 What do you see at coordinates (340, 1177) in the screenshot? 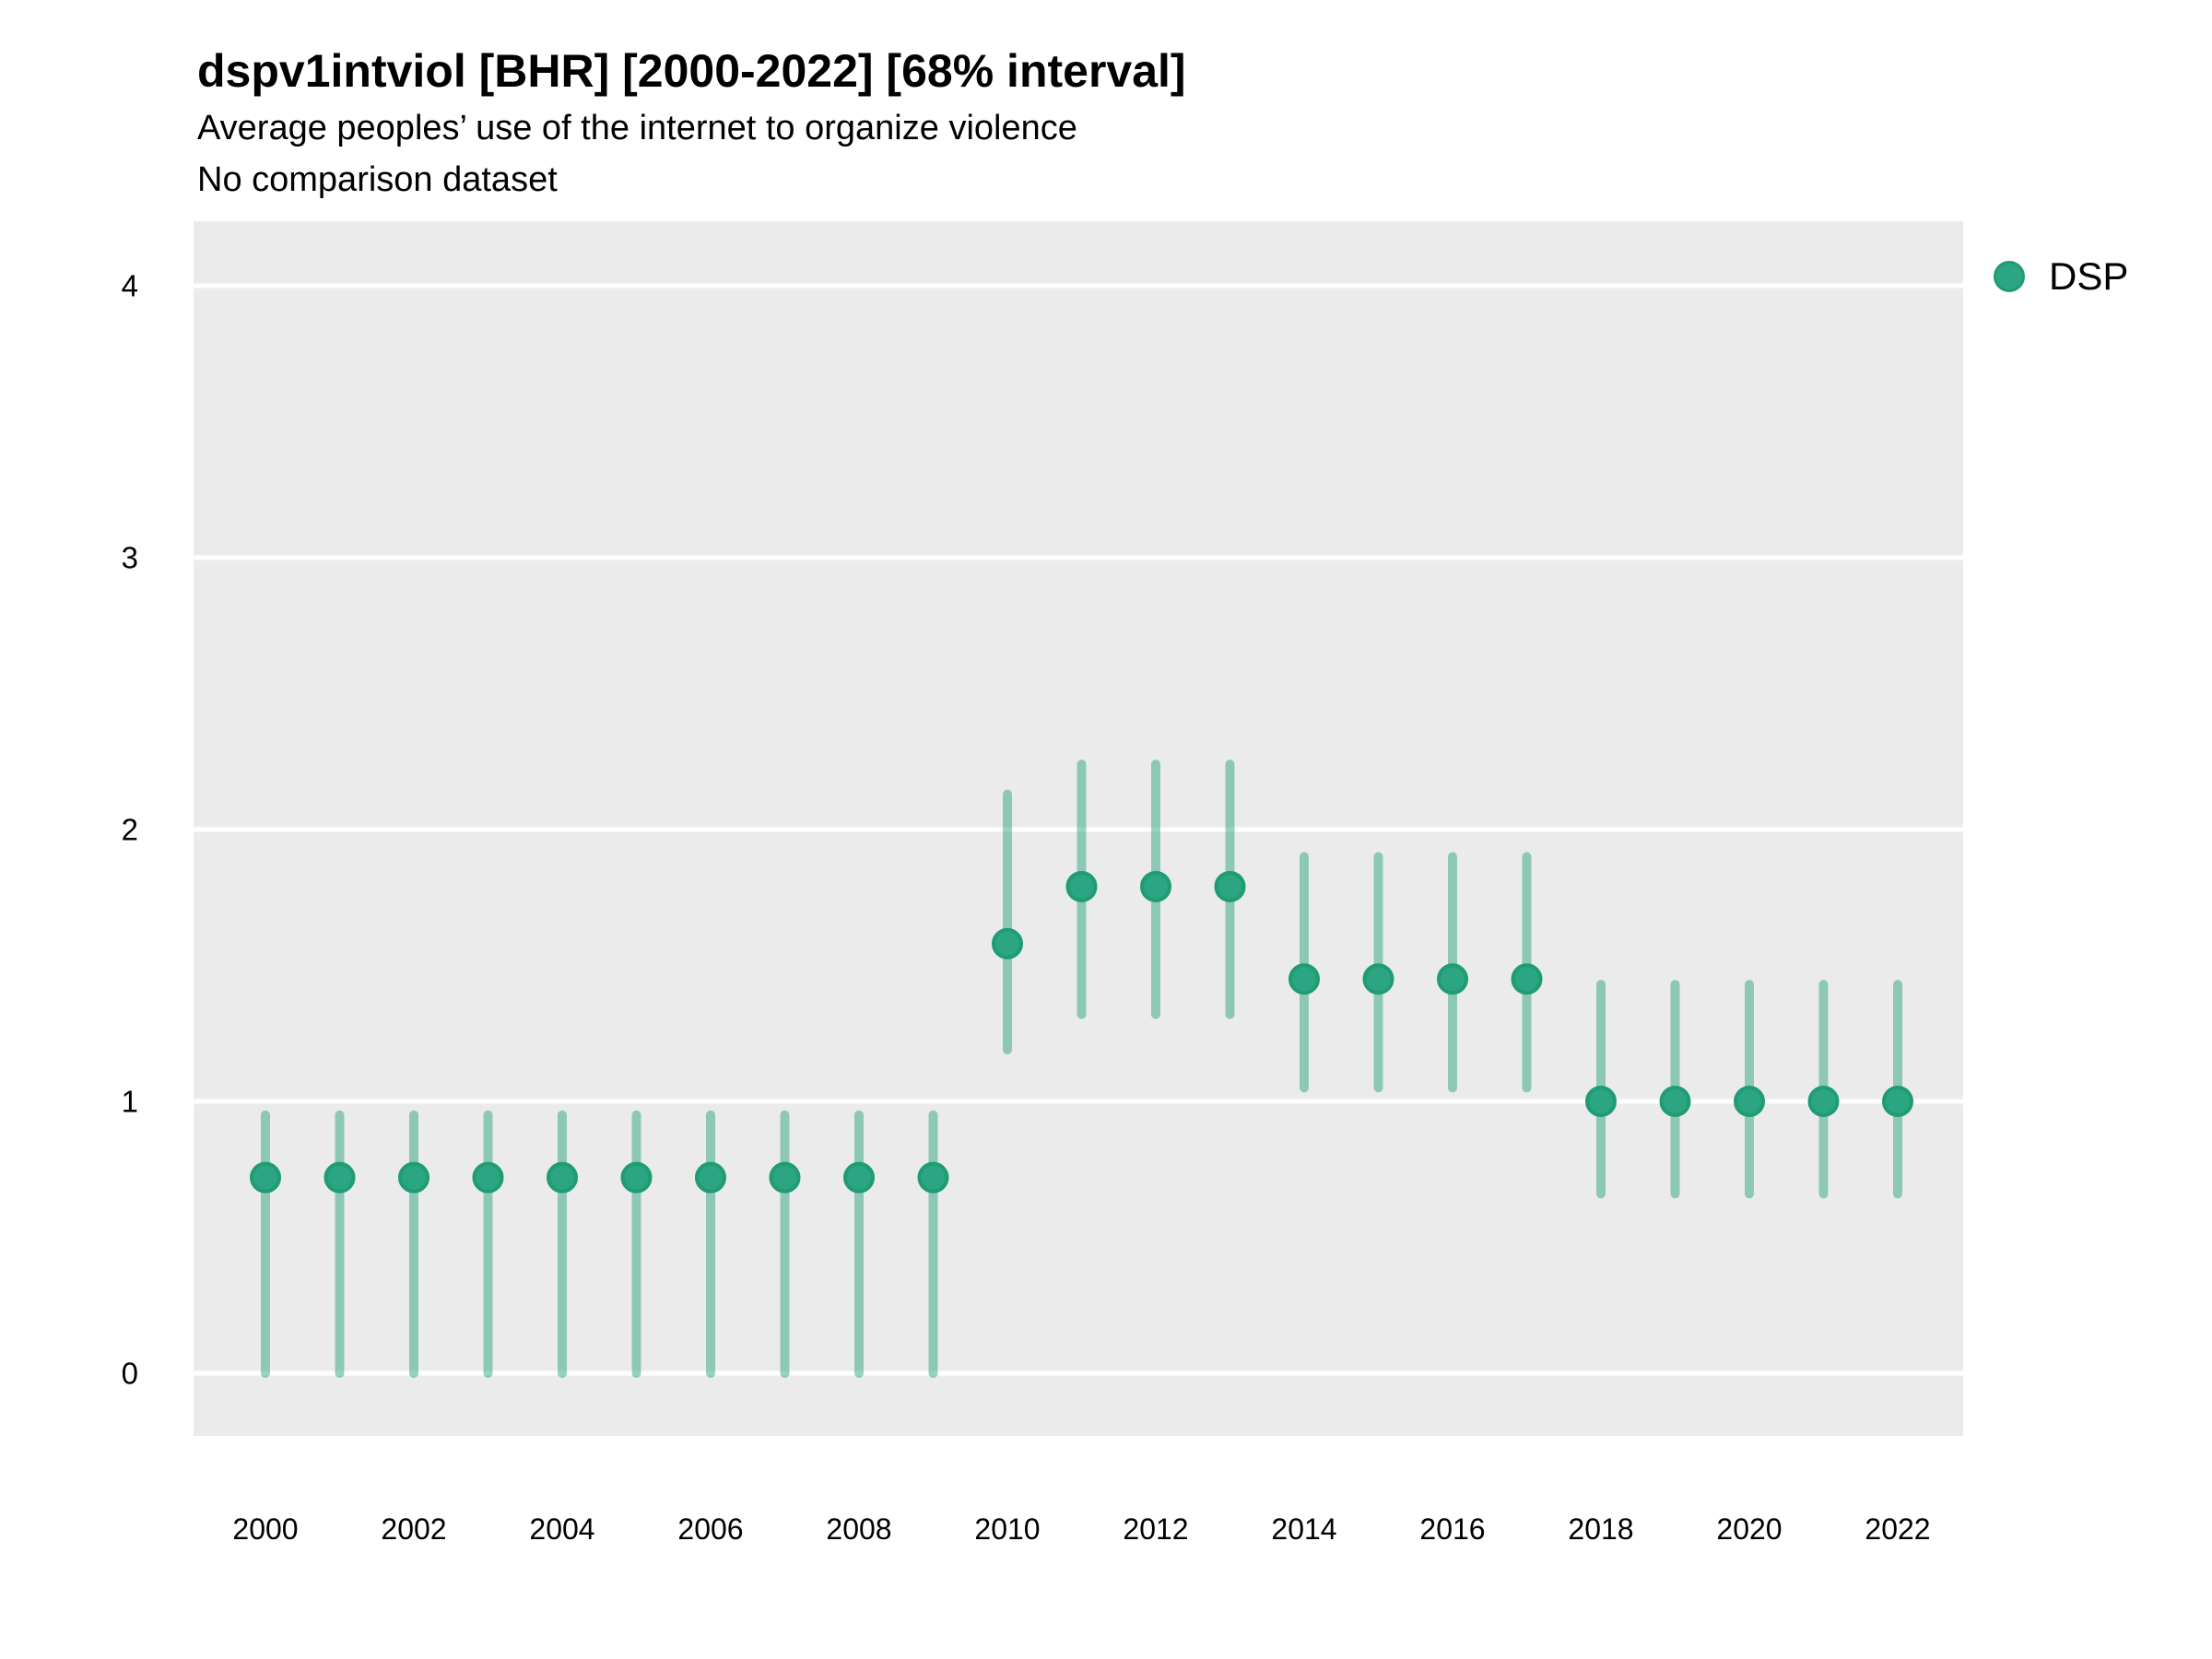
I see `point-2001` at bounding box center [340, 1177].